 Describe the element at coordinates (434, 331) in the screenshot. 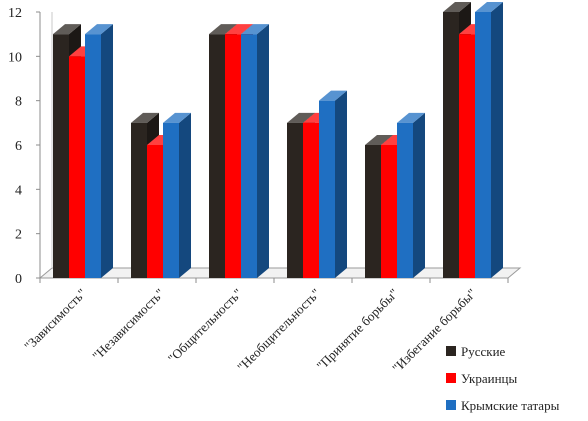

I see `x-tick-label: "Избегание борьбы"` at that location.